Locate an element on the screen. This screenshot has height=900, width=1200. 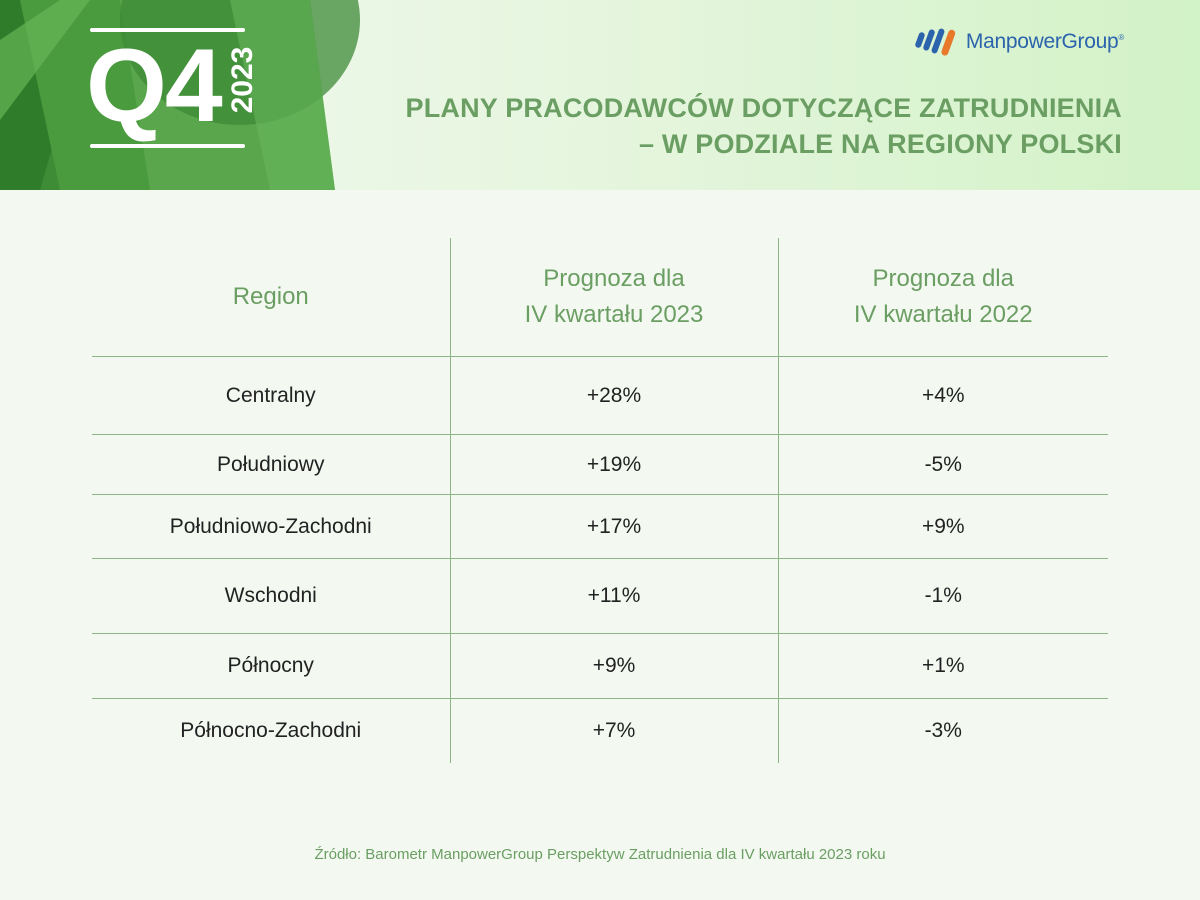
table-row: Południowy +19% -5% is located at coordinates (600, 464).